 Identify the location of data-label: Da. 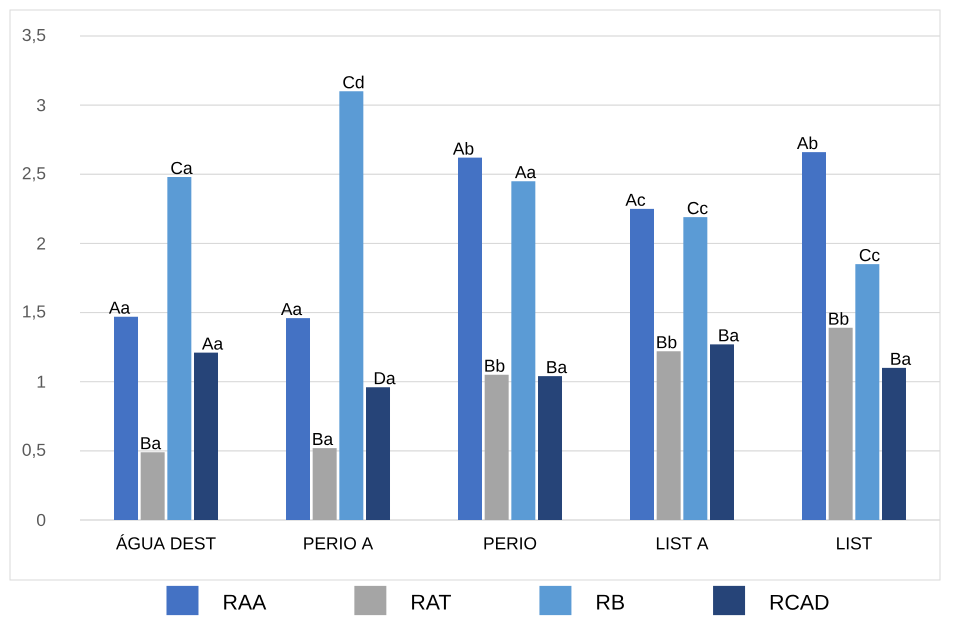
(385, 378).